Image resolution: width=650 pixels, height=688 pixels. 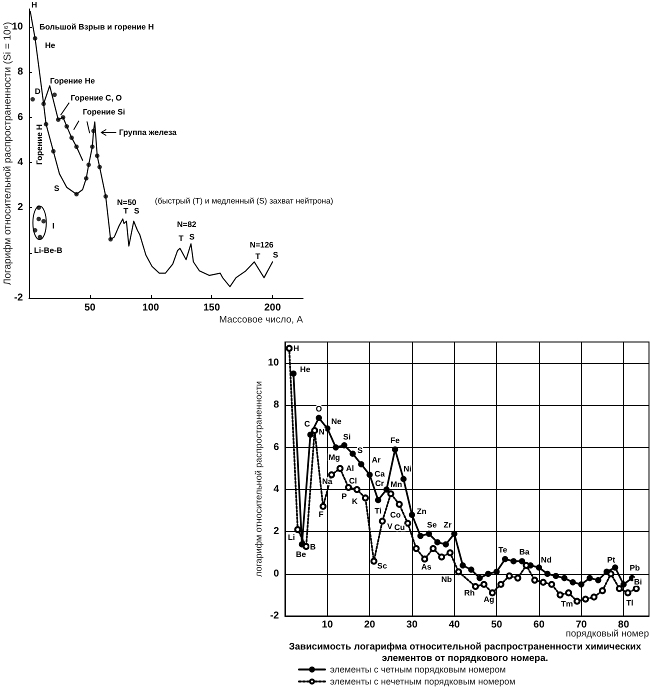 I want to click on annotation: Pt, so click(x=611, y=559).